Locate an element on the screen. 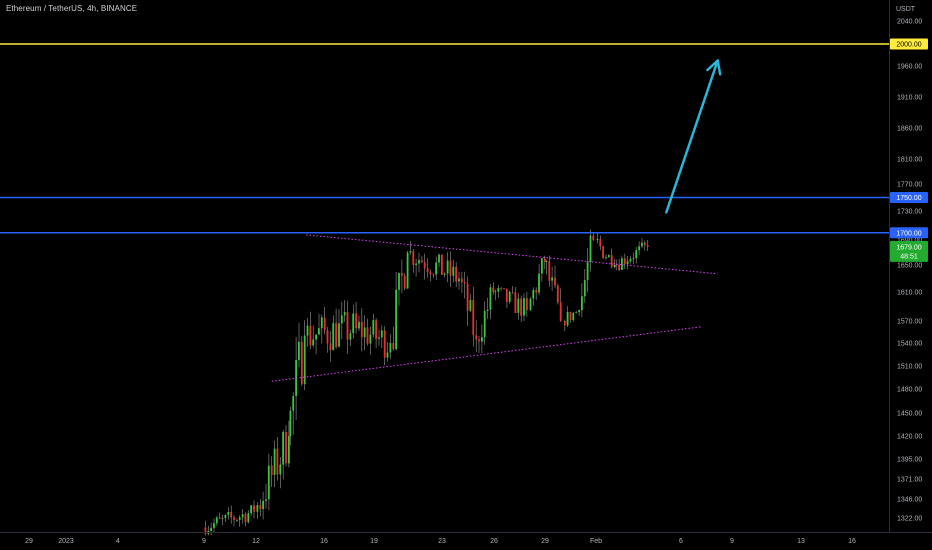 The height and width of the screenshot is (550, 932). y-tick-label: 1860.00 is located at coordinates (909, 129).